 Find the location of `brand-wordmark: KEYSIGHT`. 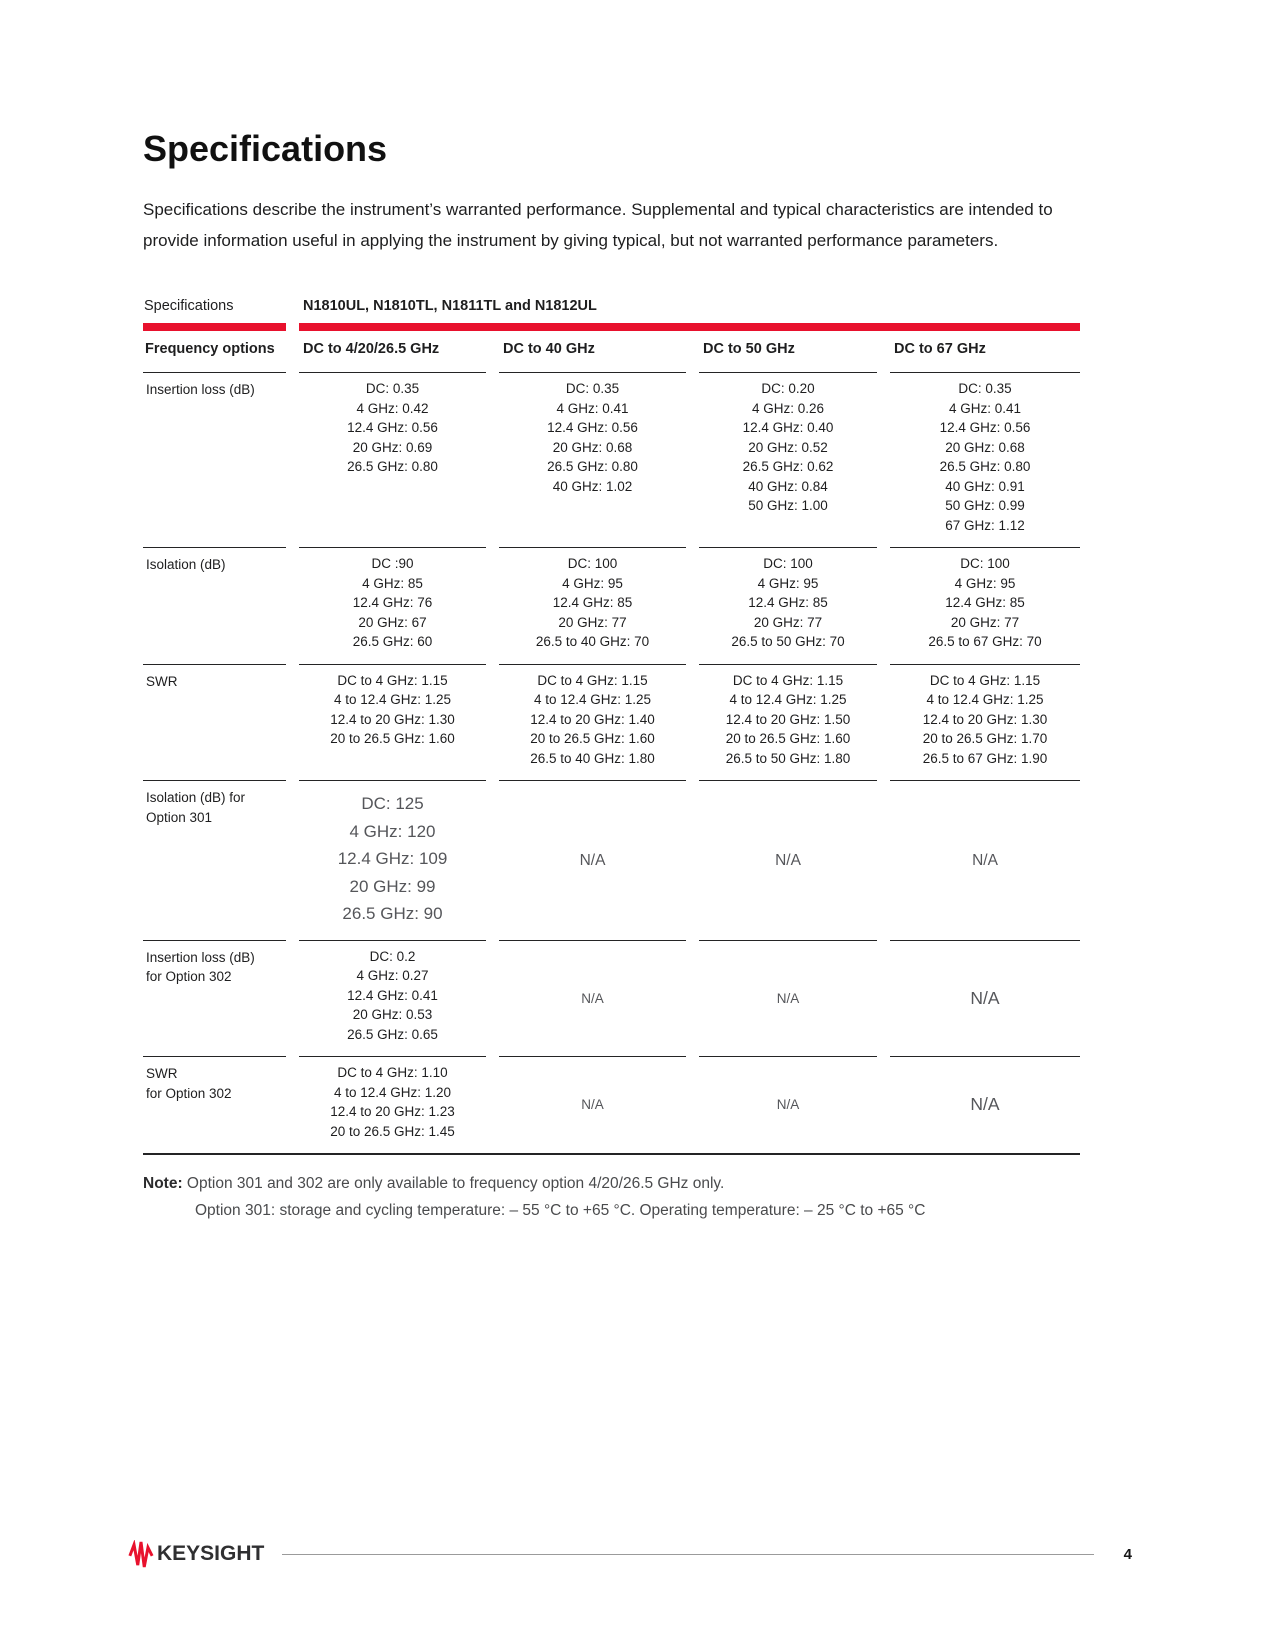

brand-wordmark: KEYSIGHT is located at coordinates (211, 1553).